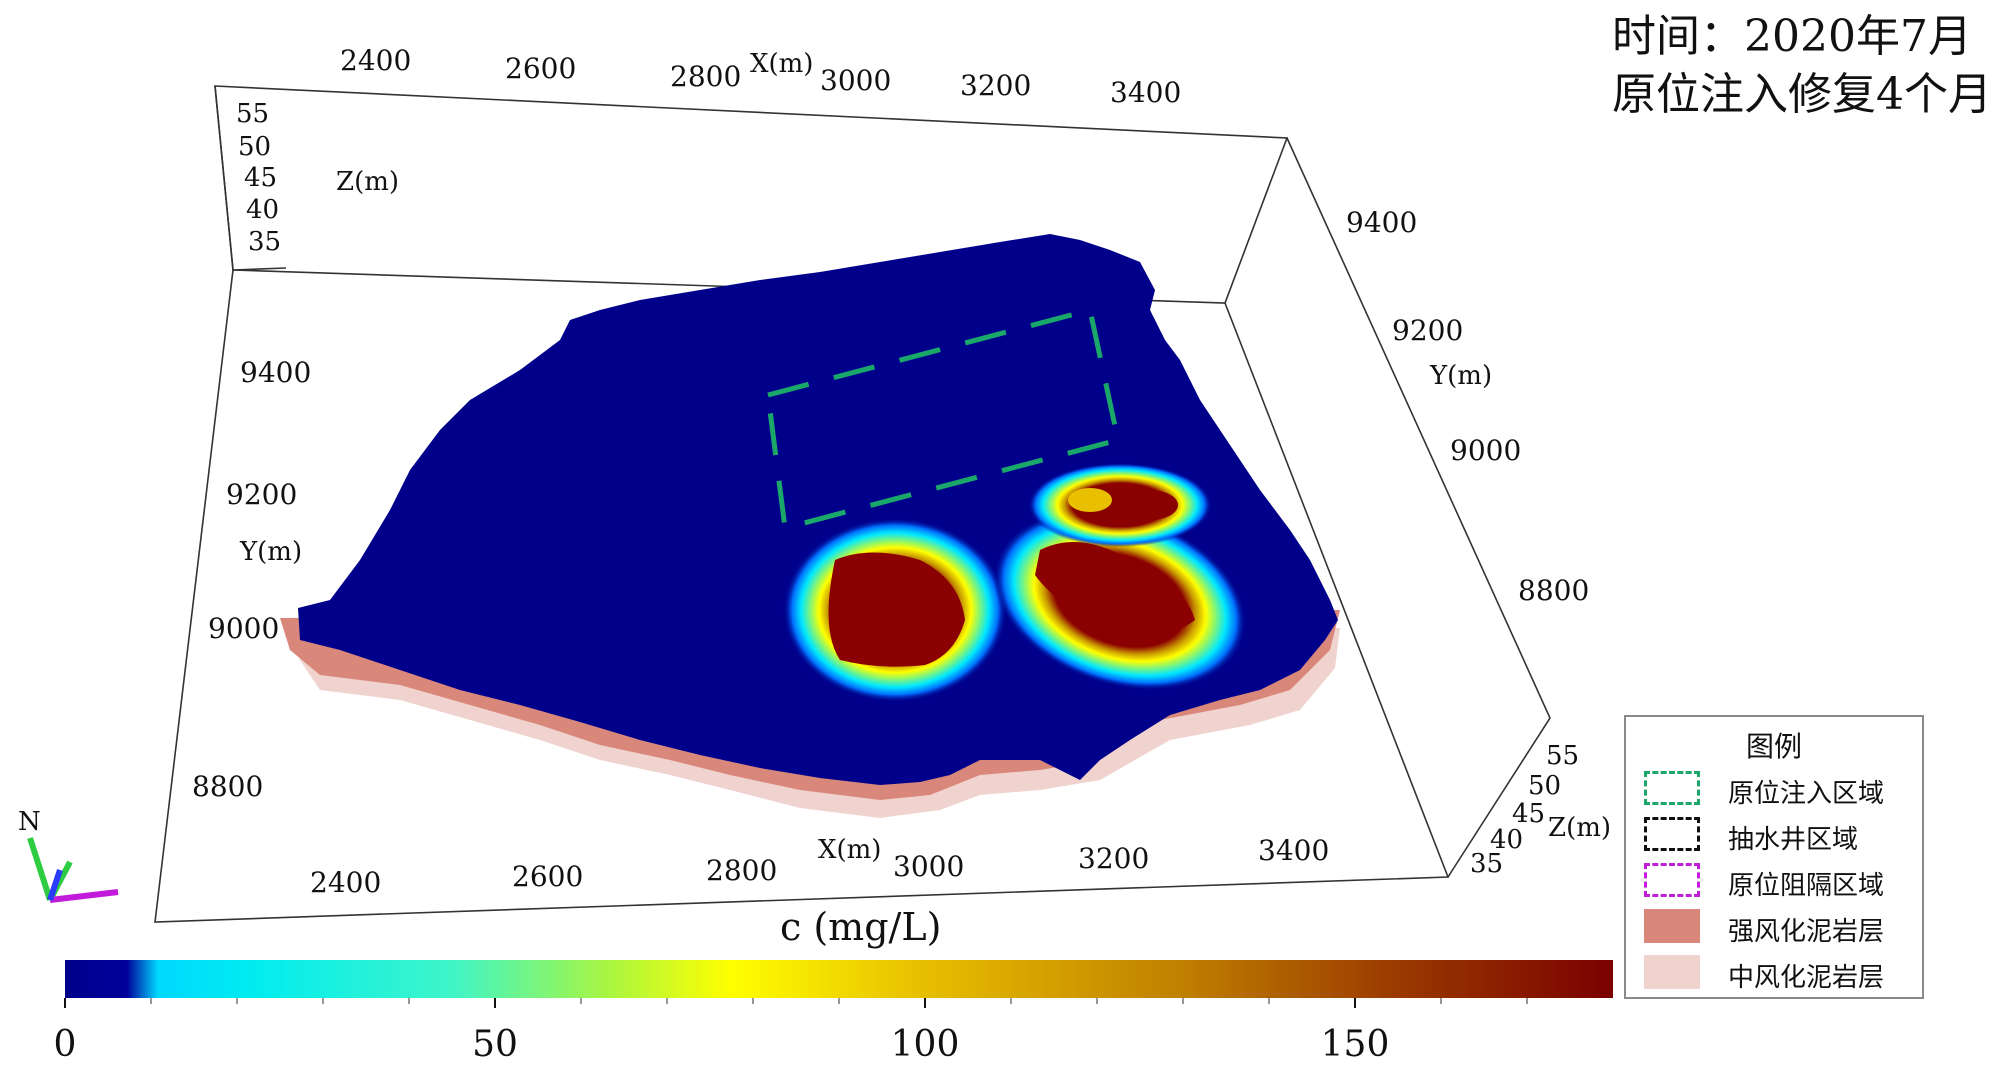  I want to click on x-tick-bottom: 2600, so click(547, 876).